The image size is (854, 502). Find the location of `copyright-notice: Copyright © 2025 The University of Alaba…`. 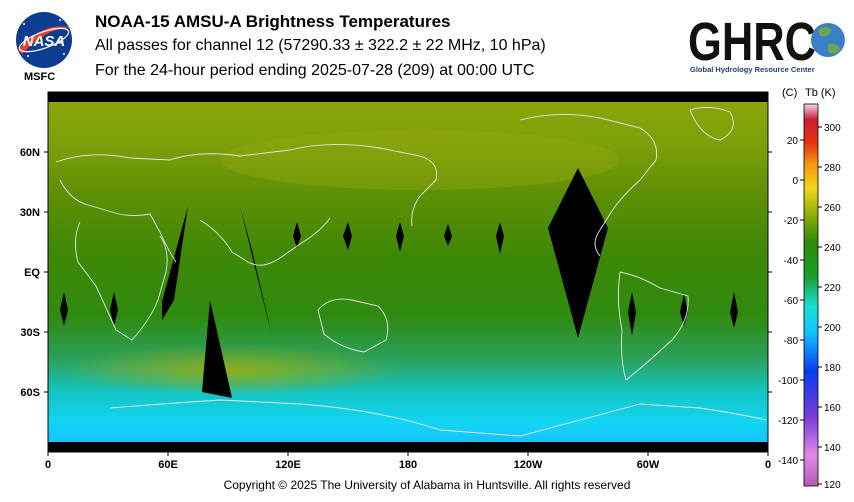

copyright-notice: Copyright © 2025 The University of Alaba… is located at coordinates (427, 485).